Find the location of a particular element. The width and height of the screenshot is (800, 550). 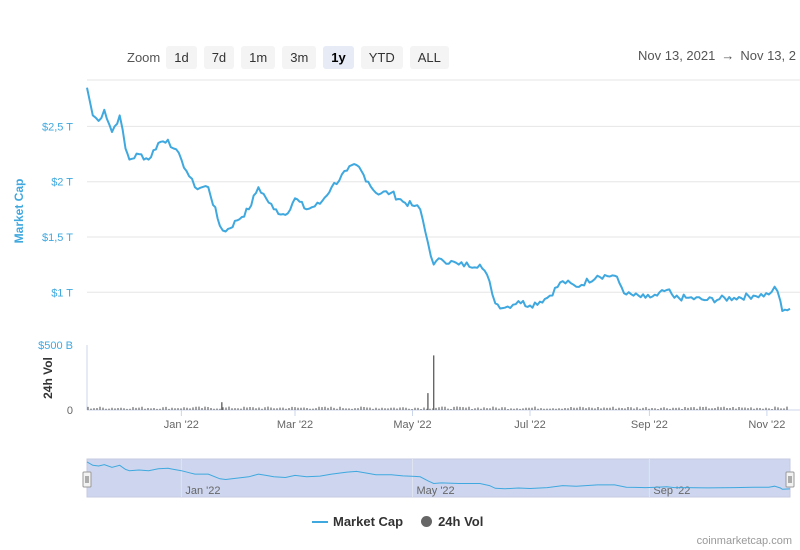

legend-label-market-cap: Market Cap is located at coordinates (368, 521).